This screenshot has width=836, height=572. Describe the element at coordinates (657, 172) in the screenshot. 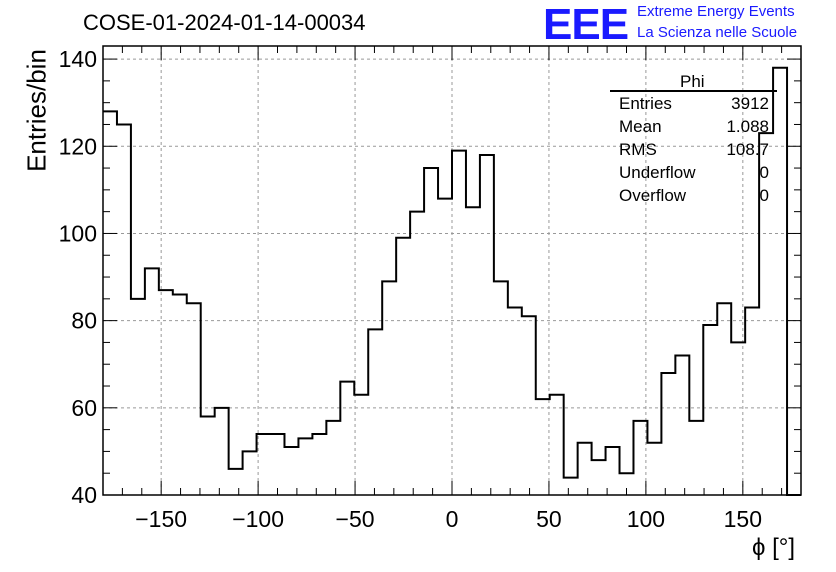

I see `stat-label-underflow: Underflow` at that location.